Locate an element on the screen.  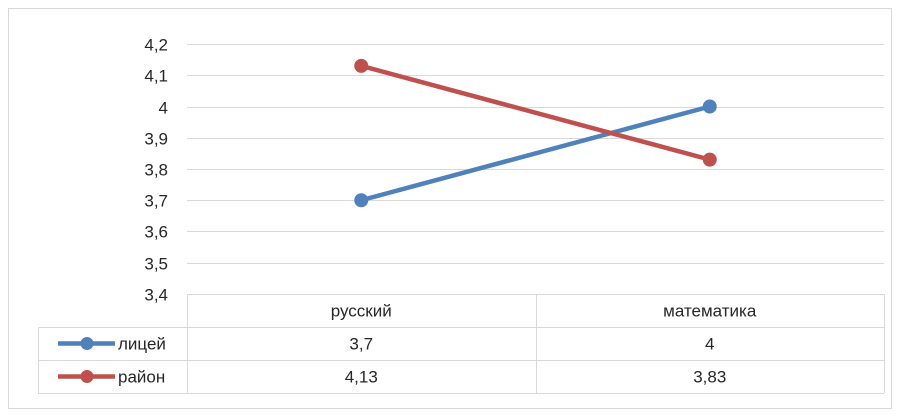
legend-label: лицей is located at coordinates (142, 344).